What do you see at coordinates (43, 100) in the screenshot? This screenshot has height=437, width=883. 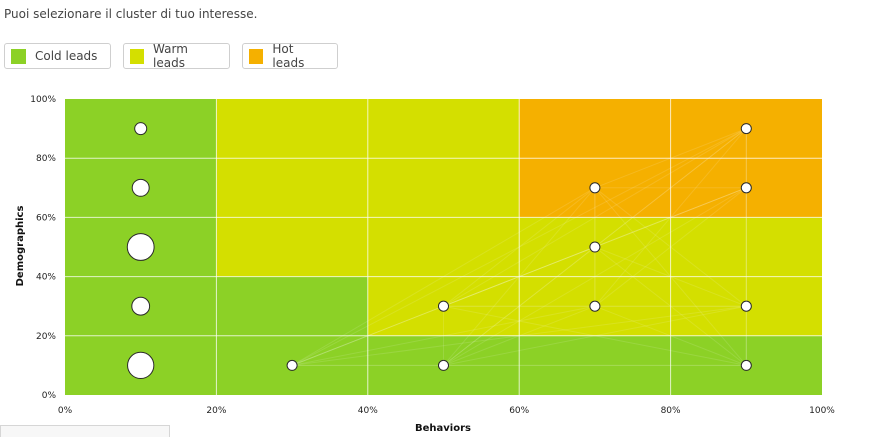 I see `y-tick-label: 100%` at bounding box center [43, 100].